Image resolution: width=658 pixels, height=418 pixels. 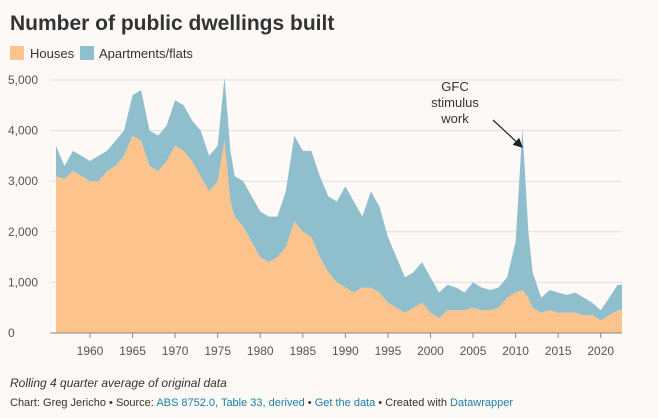 I want to click on chart-title: Number of public dwellings built, so click(x=172, y=23).